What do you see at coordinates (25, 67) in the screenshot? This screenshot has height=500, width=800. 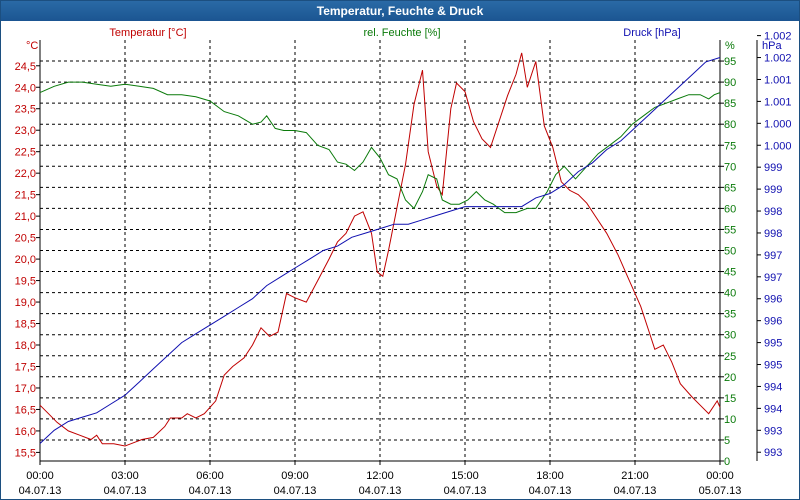 I see `temperature-tick-label: 24,5` at bounding box center [25, 67].